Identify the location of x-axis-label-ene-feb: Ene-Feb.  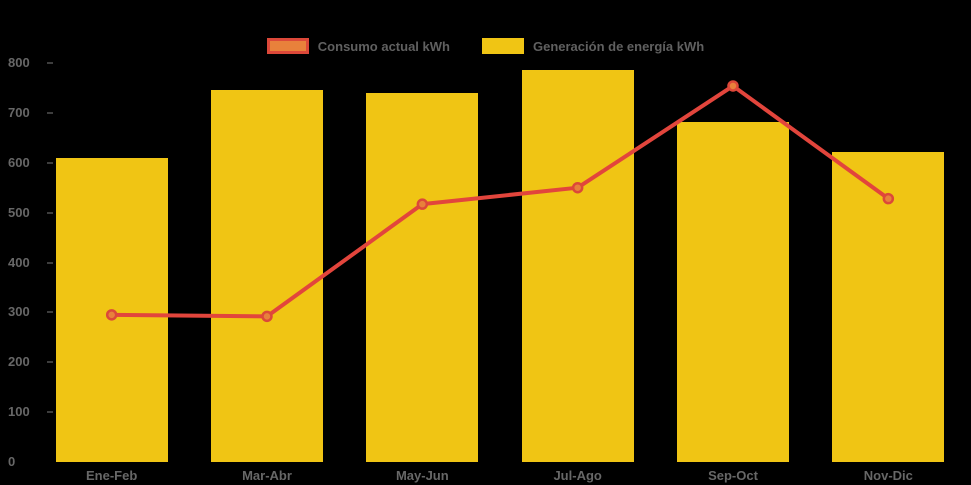
(112, 475).